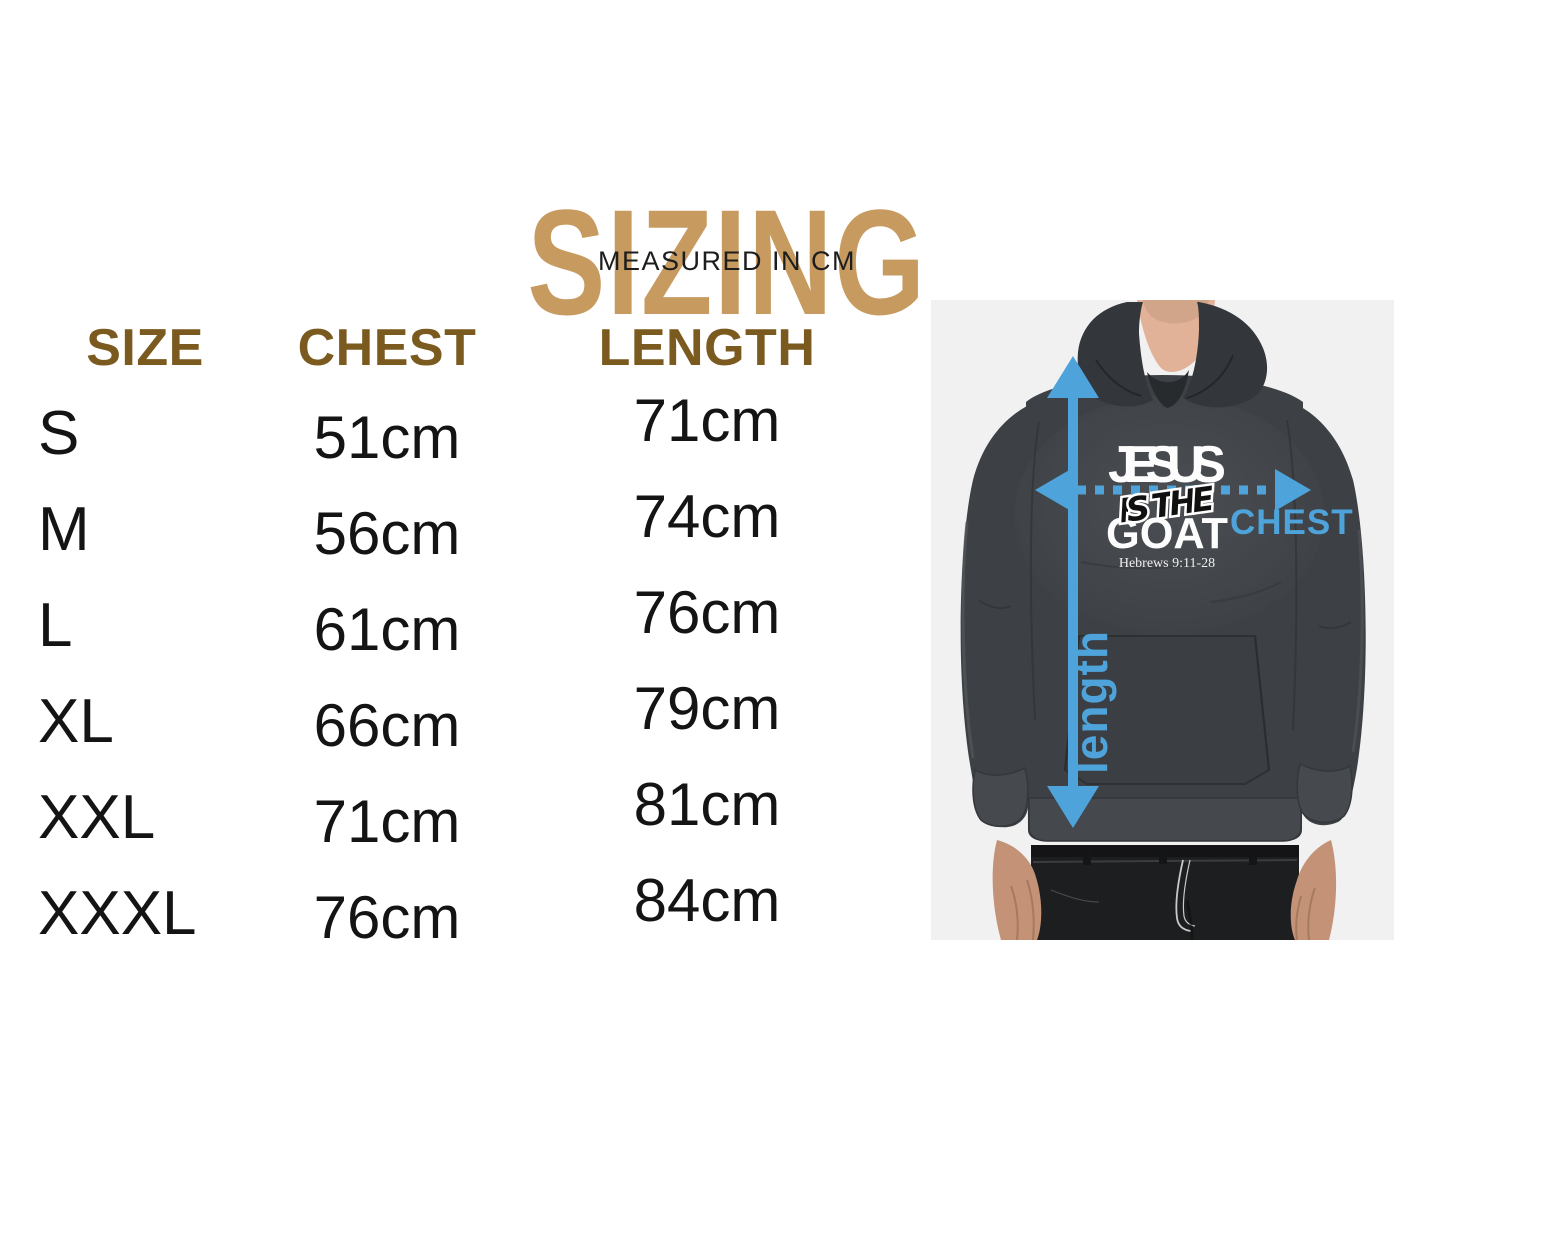 The width and height of the screenshot is (1556, 1245). Describe the element at coordinates (465, 433) in the screenshot. I see `table-row: S 51cm 71cm` at that location.